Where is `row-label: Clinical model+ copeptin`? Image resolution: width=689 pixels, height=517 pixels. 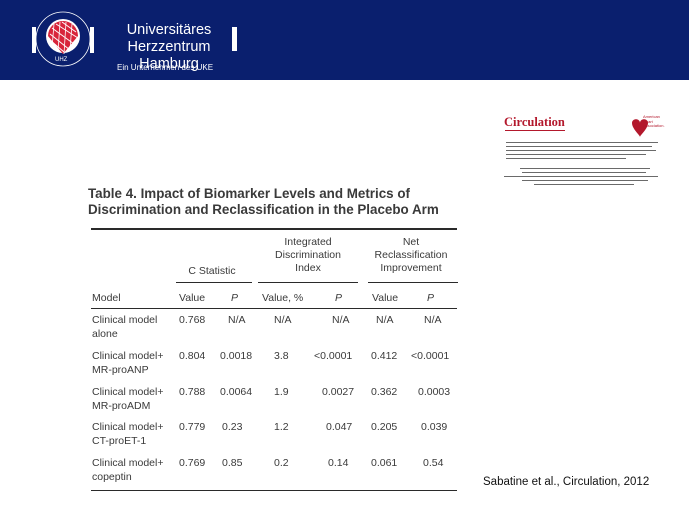
row-label: Clinical model+ copeptin is located at coordinates (128, 470).